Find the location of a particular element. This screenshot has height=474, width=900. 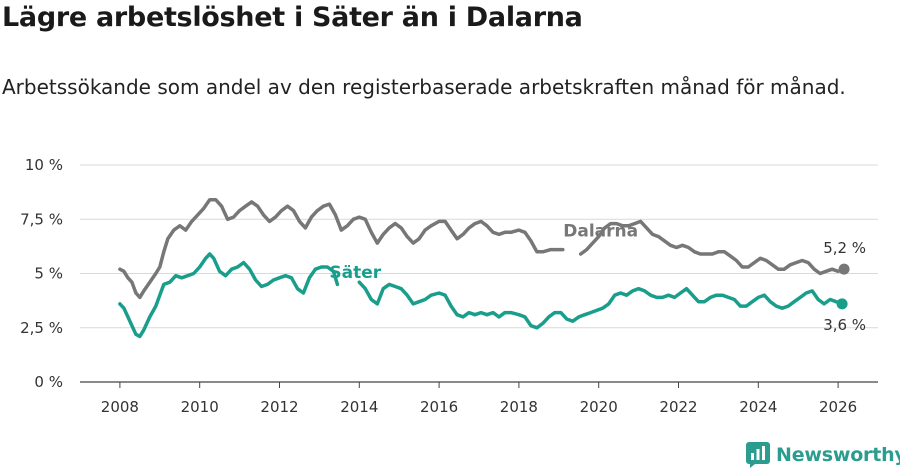

x-tick-label: 2020 is located at coordinates (599, 407).